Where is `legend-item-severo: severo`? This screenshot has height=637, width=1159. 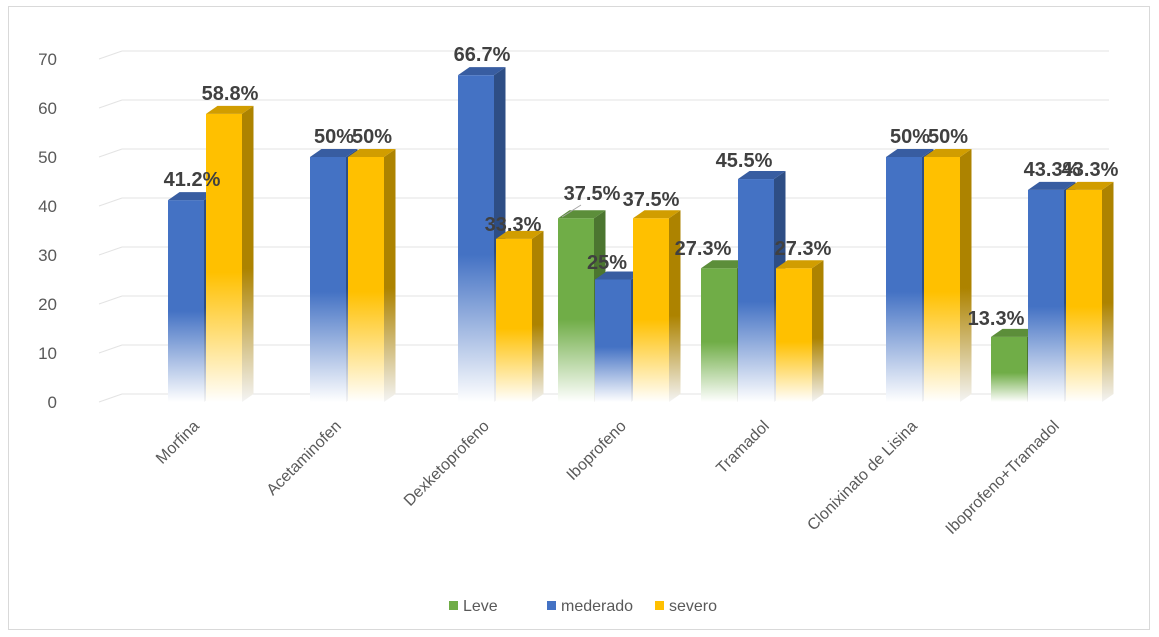
legend-item-severo: severo is located at coordinates (686, 606).